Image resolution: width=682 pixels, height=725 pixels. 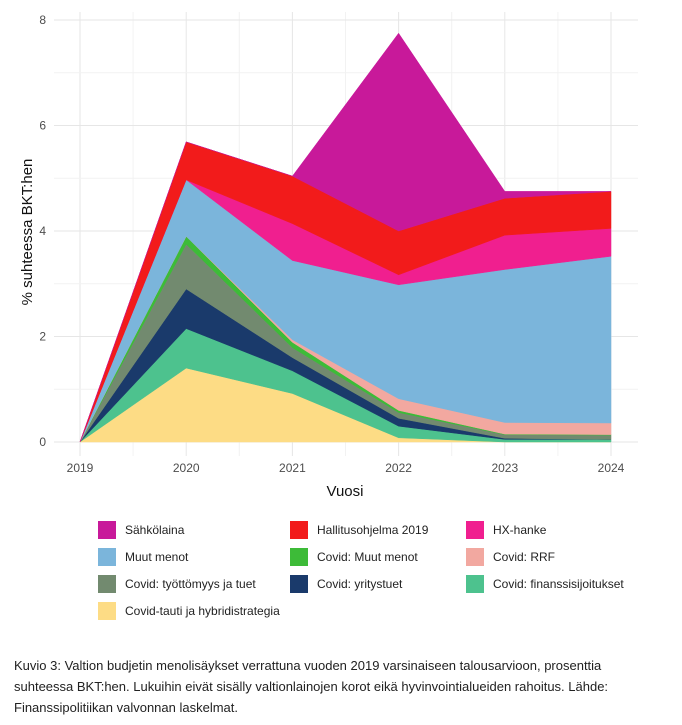 What do you see at coordinates (42, 337) in the screenshot?
I see `y-tick-label: 2` at bounding box center [42, 337].